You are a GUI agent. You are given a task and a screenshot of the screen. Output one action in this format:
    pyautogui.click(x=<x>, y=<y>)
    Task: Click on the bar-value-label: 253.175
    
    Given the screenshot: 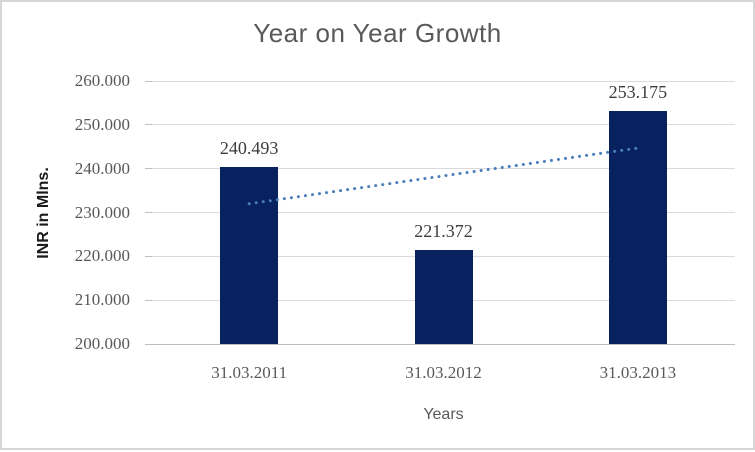 What is the action you would take?
    pyautogui.click(x=638, y=91)
    